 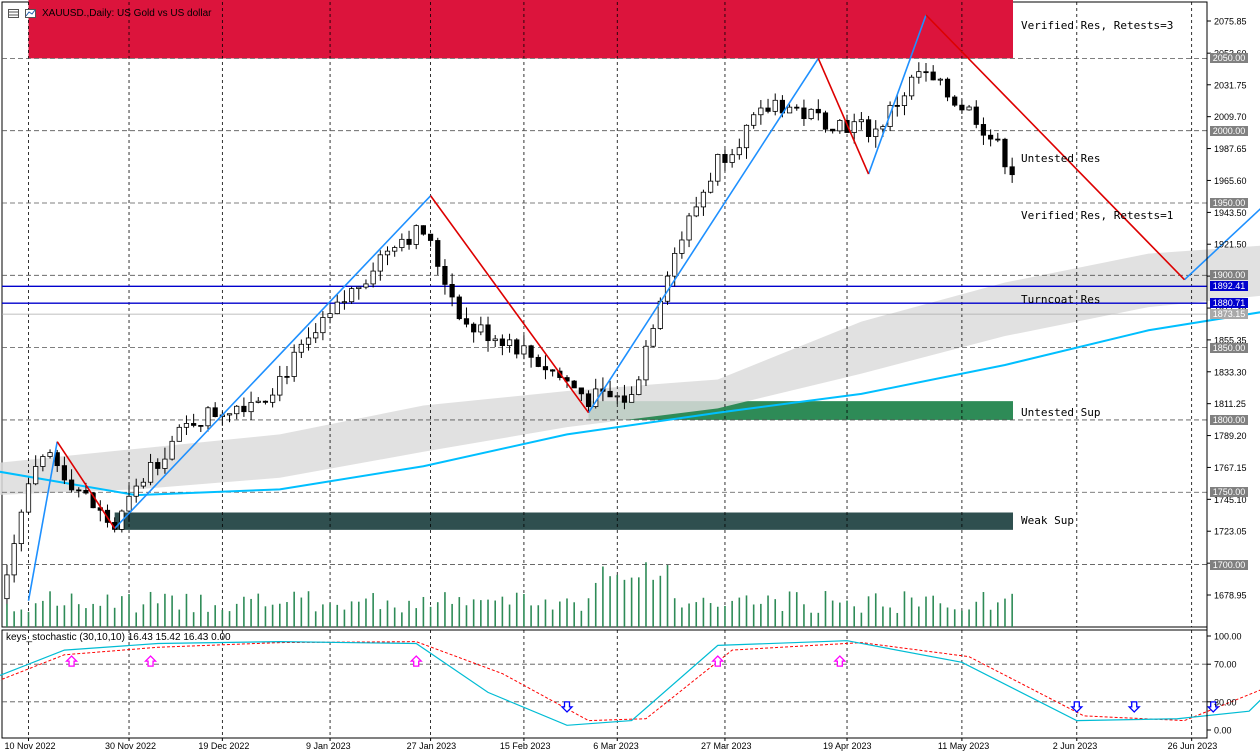 I want to click on price-tick-label: 1745.10, so click(x=1230, y=500).